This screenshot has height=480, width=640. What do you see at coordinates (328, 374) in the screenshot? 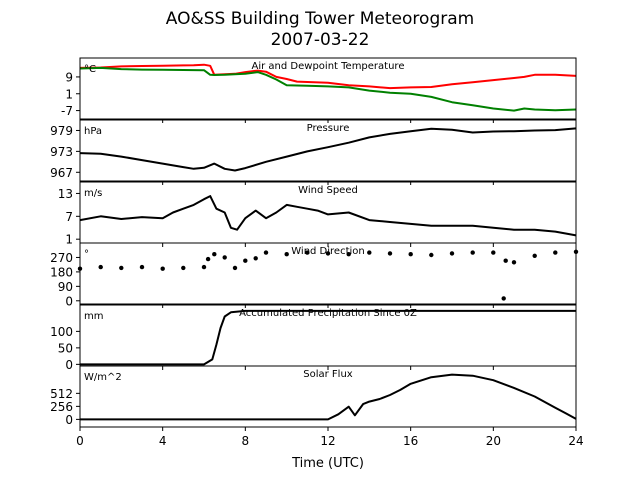
I see `panel-title-6: Solar Flux` at bounding box center [328, 374].